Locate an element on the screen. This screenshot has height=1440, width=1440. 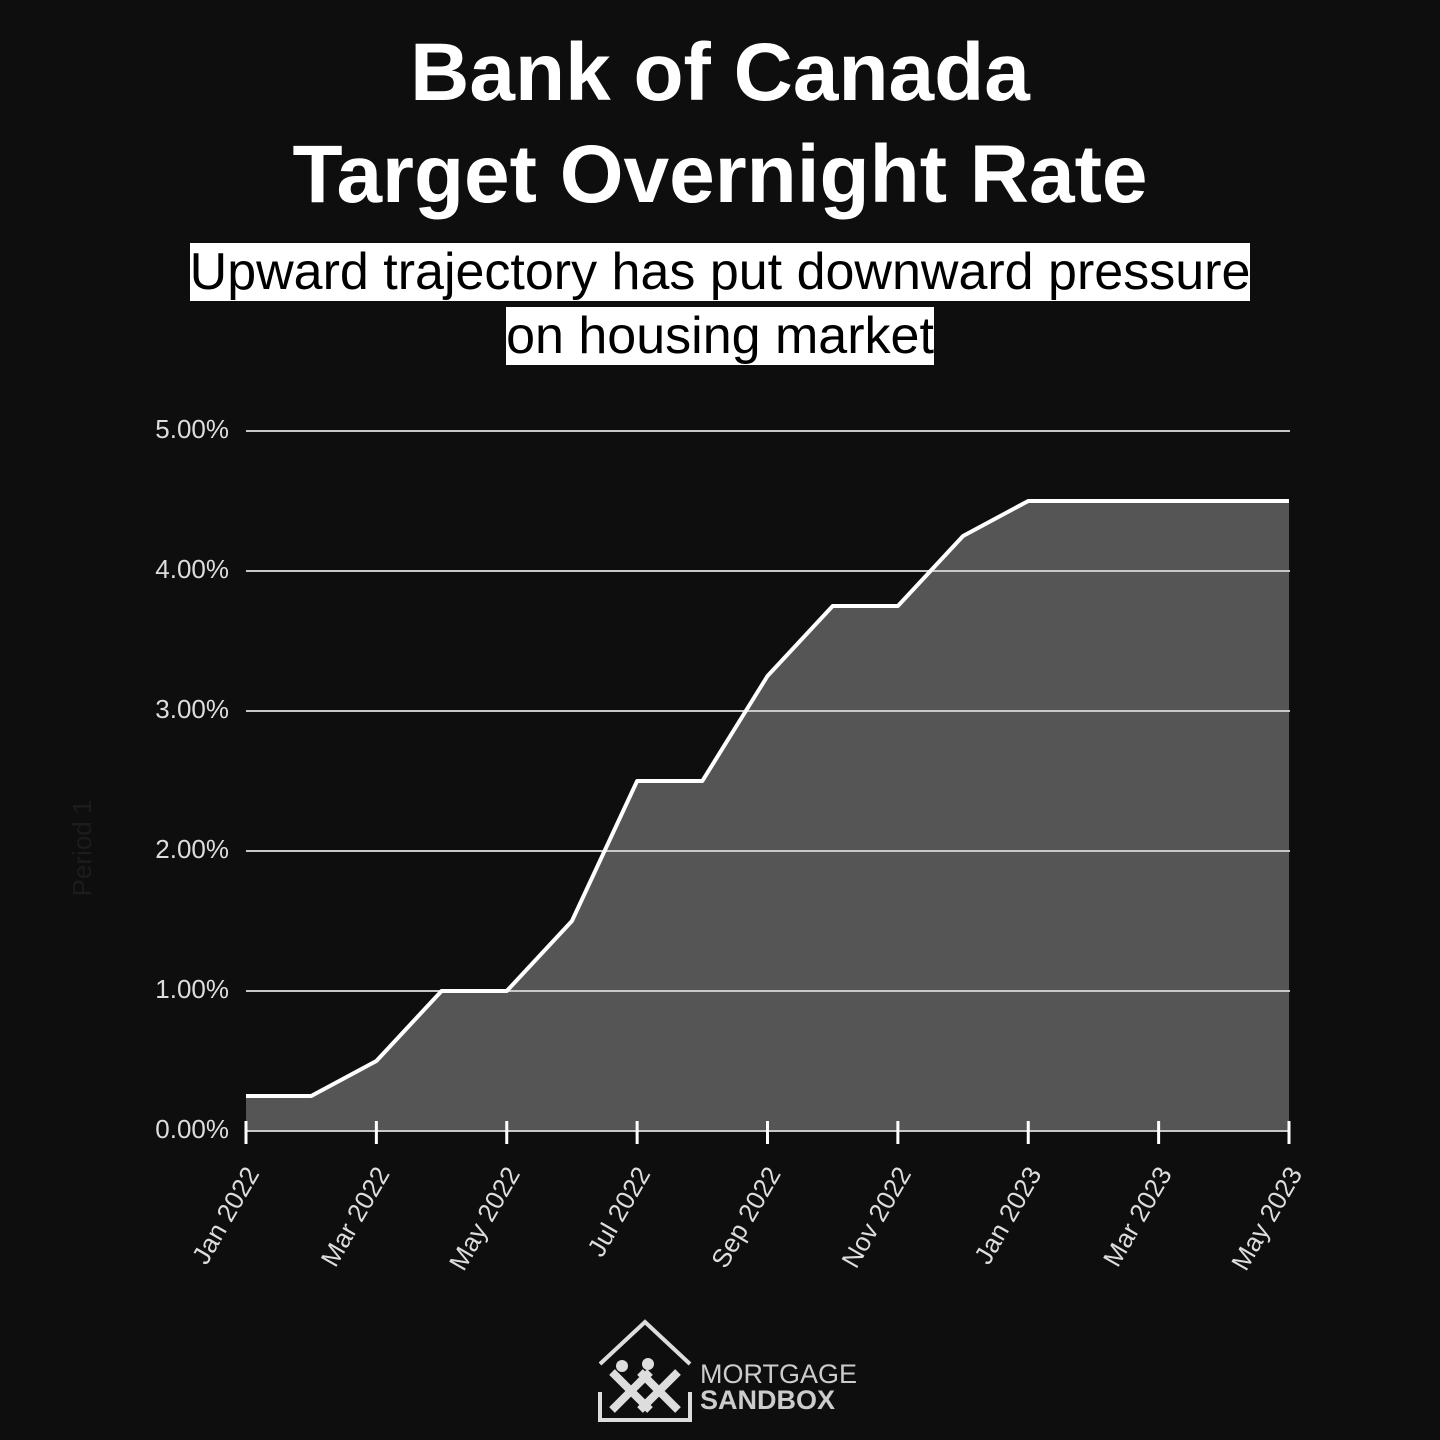
y-tick-label: 1.00% is located at coordinates (192, 989).